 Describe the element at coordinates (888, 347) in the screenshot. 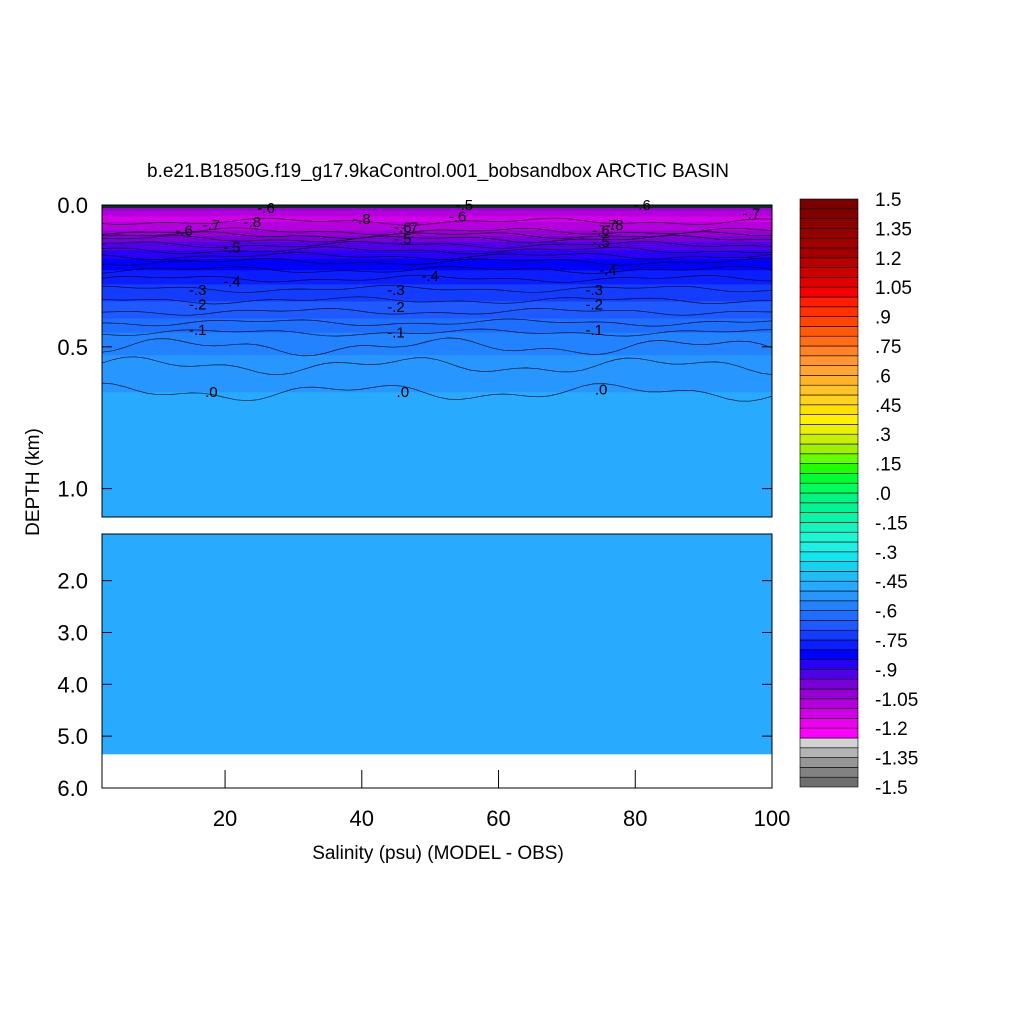

I see `colorbar-label: .75` at that location.